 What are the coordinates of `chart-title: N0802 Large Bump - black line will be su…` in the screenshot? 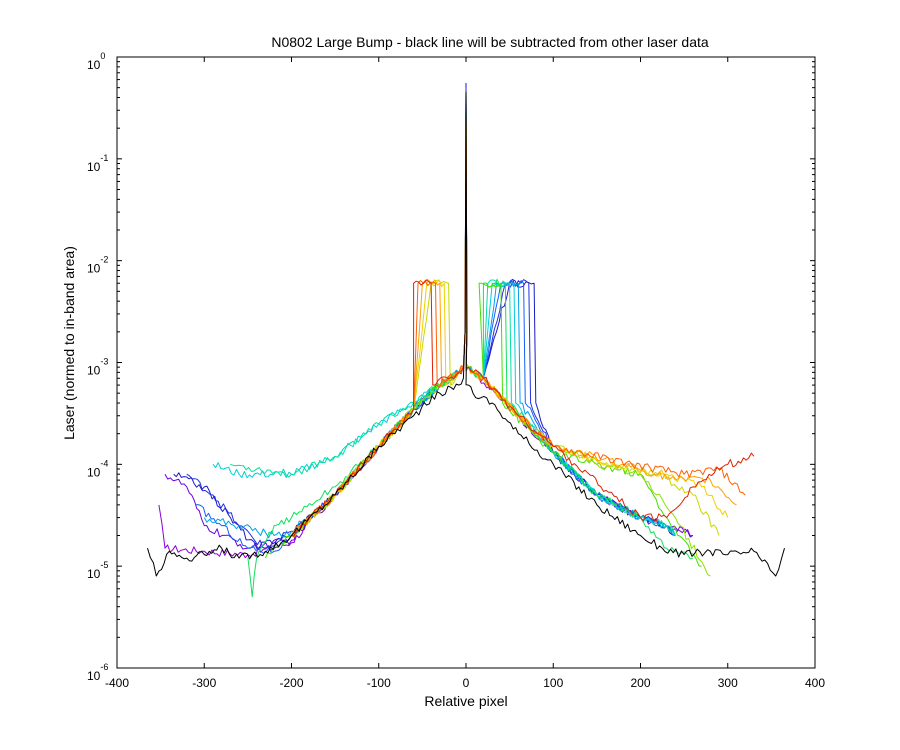 It's located at (490, 42).